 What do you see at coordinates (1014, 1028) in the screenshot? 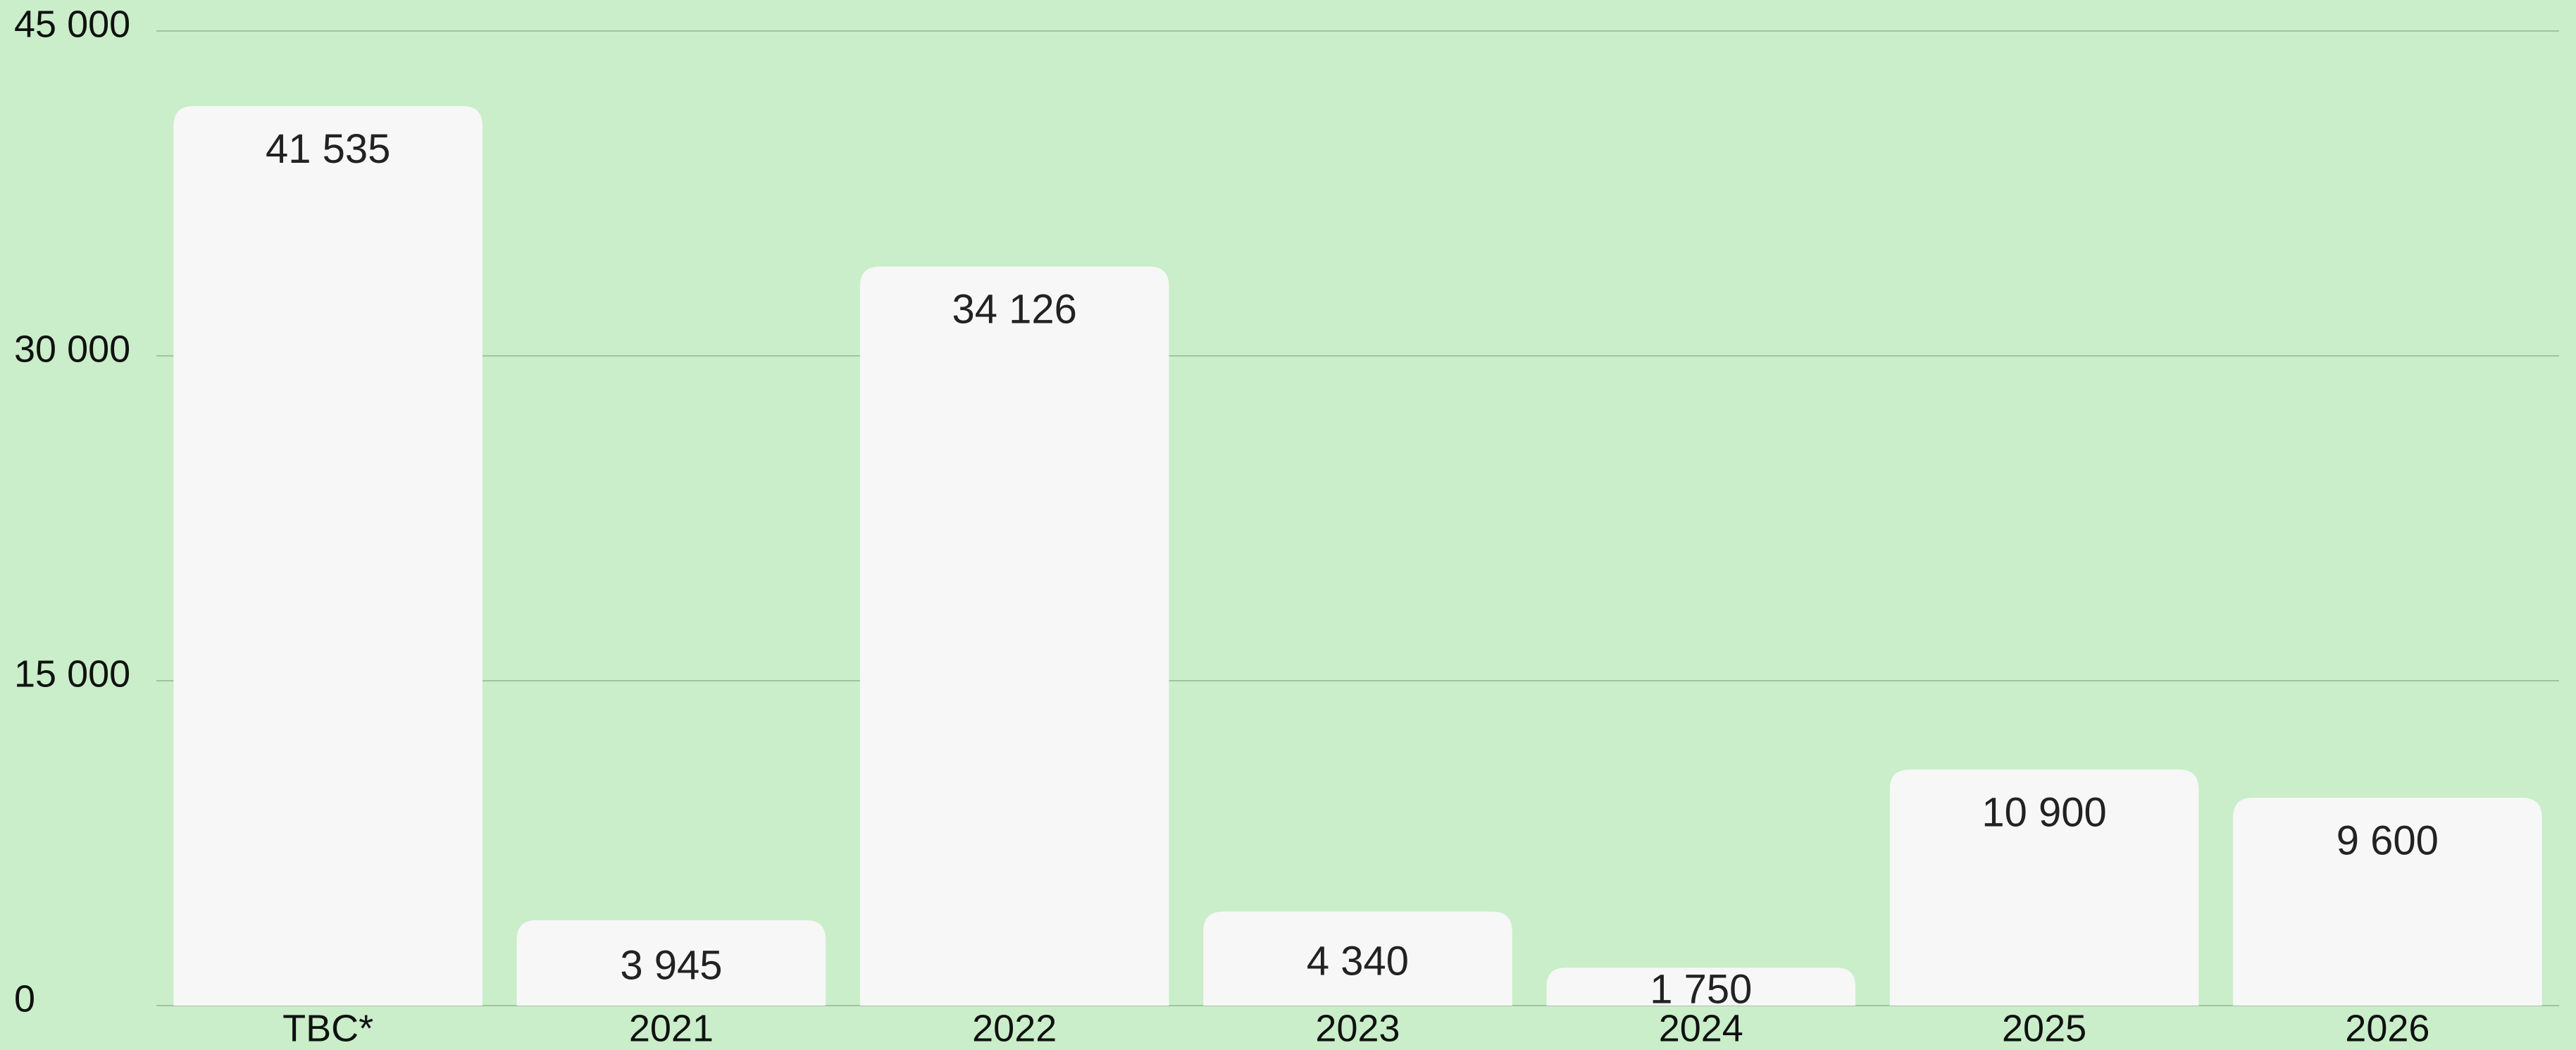
I see `x-tick-label: 2022` at bounding box center [1014, 1028].